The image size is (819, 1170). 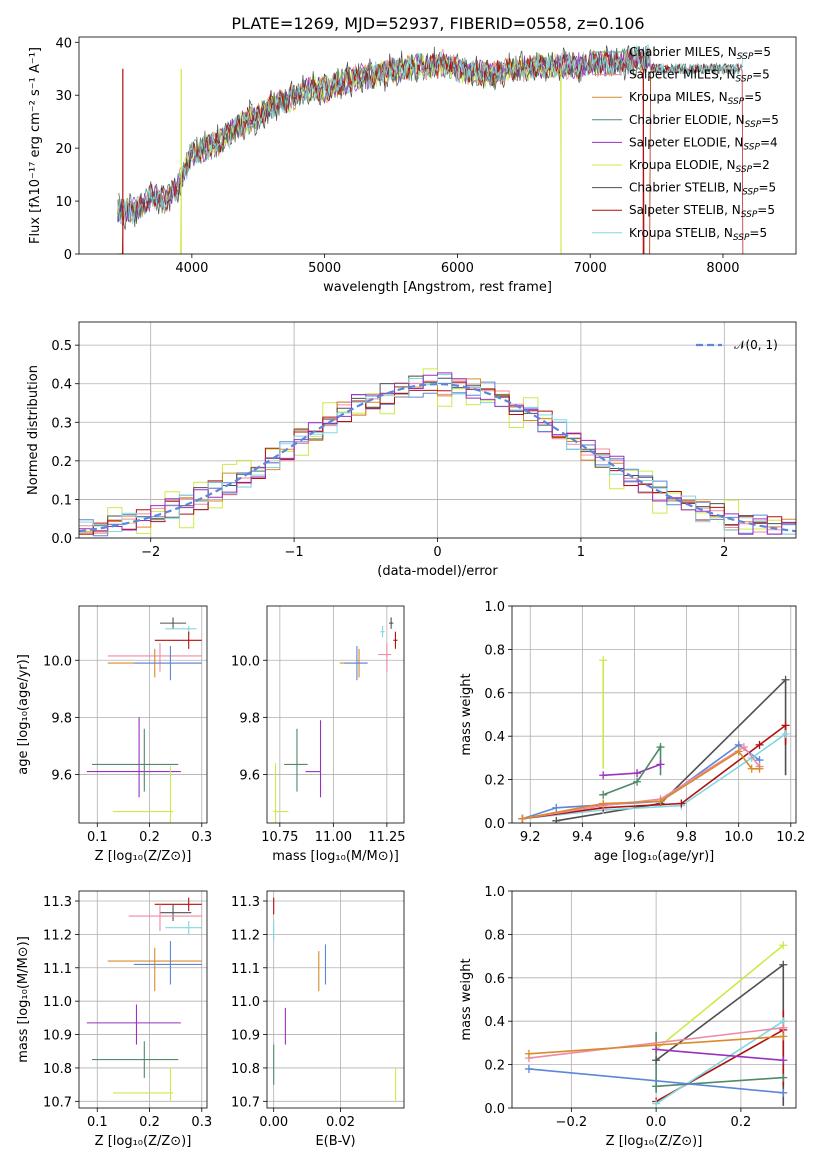 I want to click on y-axis-label: Flux [fλ10⁻¹⁷ erg cm⁻² s⁻¹ A⁻¹], so click(x=35, y=145).